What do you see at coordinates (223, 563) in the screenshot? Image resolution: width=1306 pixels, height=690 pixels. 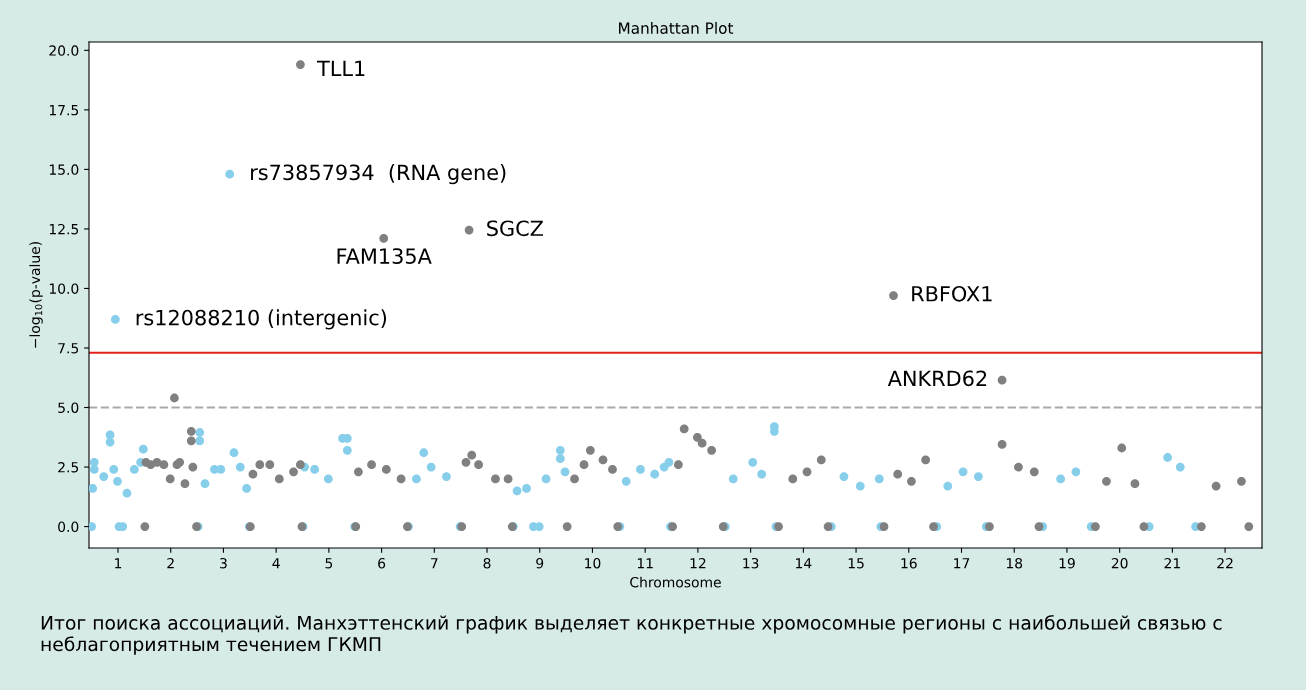 I see `x-tick-label: 3` at bounding box center [223, 563].